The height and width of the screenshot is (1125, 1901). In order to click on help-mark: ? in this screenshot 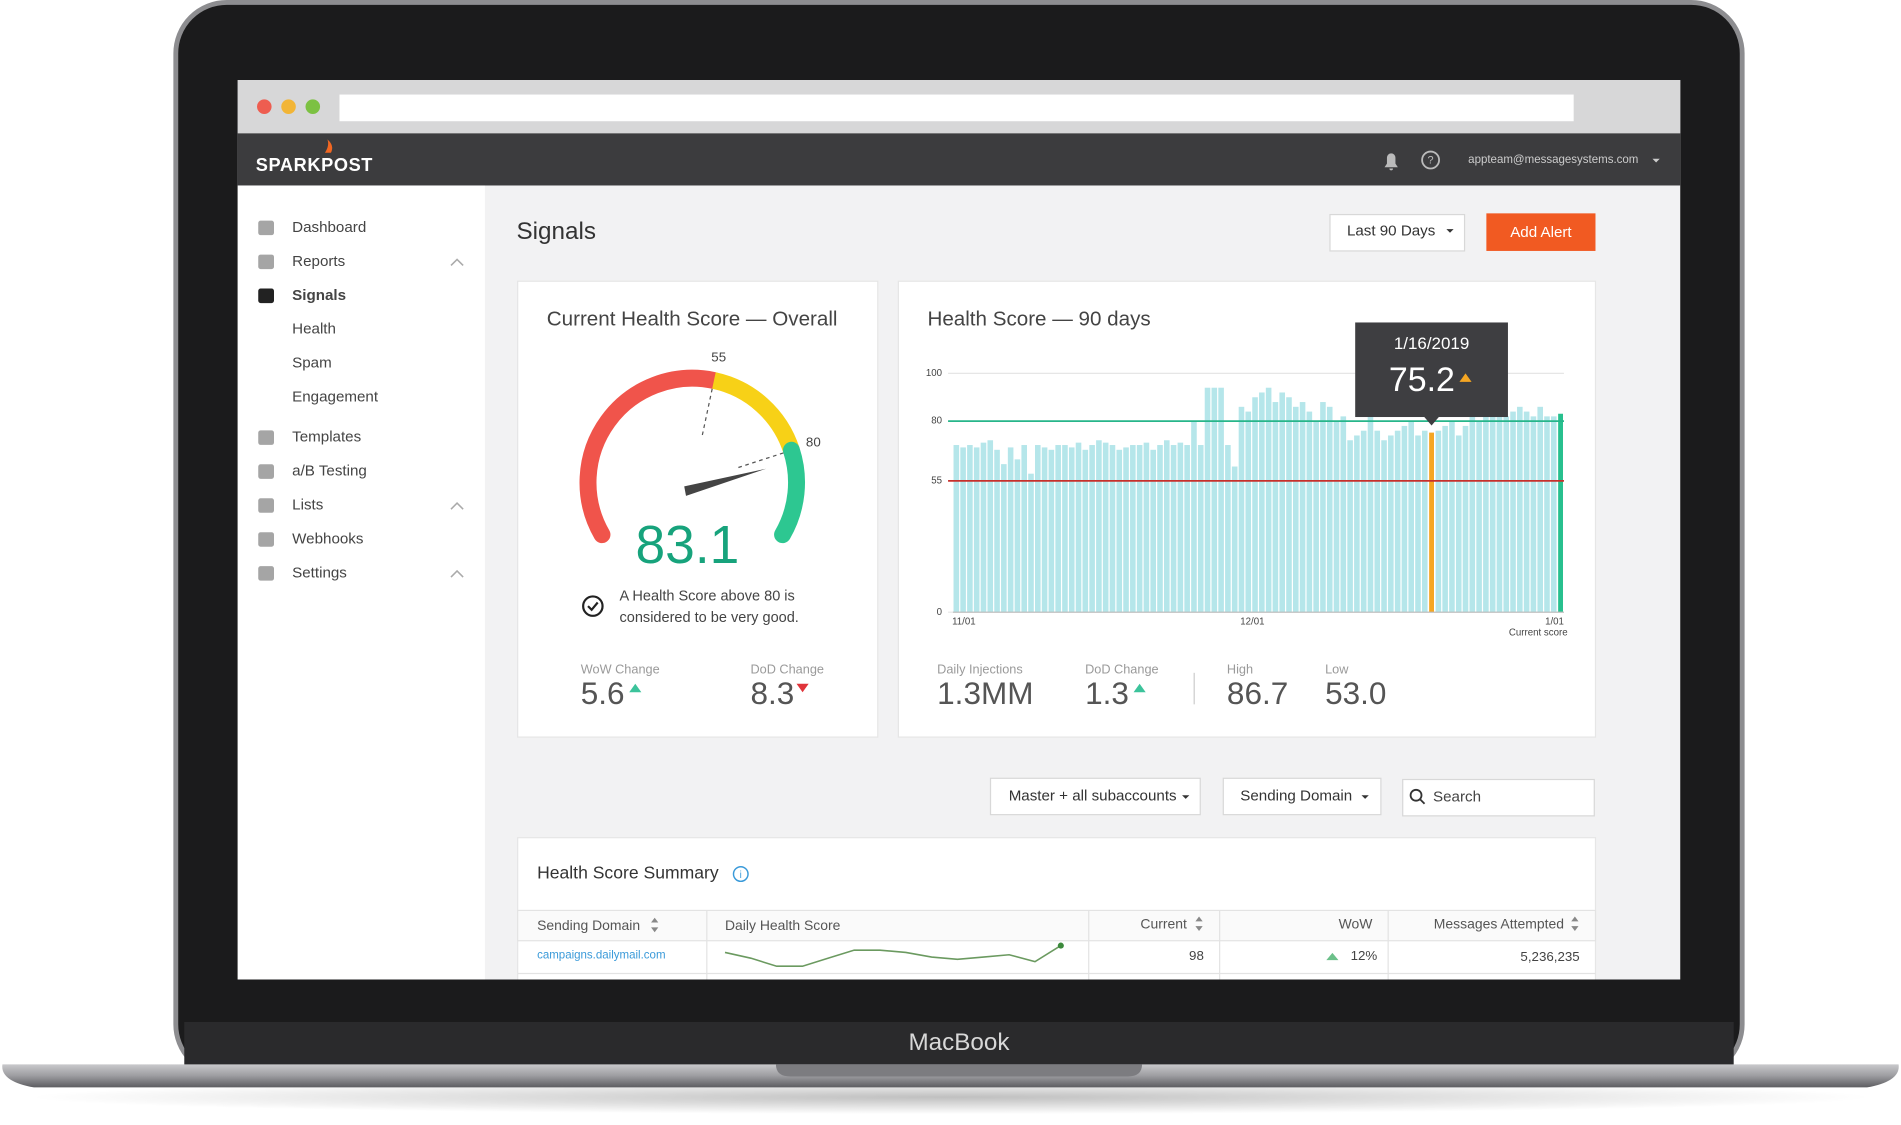, I will do `click(1431, 161)`.